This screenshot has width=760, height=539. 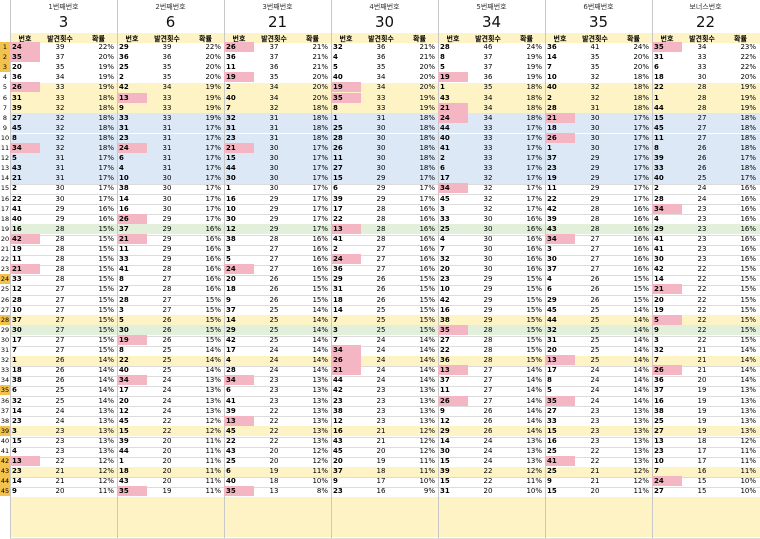 What do you see at coordinates (322, 491) in the screenshot?
I see `probability-cell: 8%` at bounding box center [322, 491].